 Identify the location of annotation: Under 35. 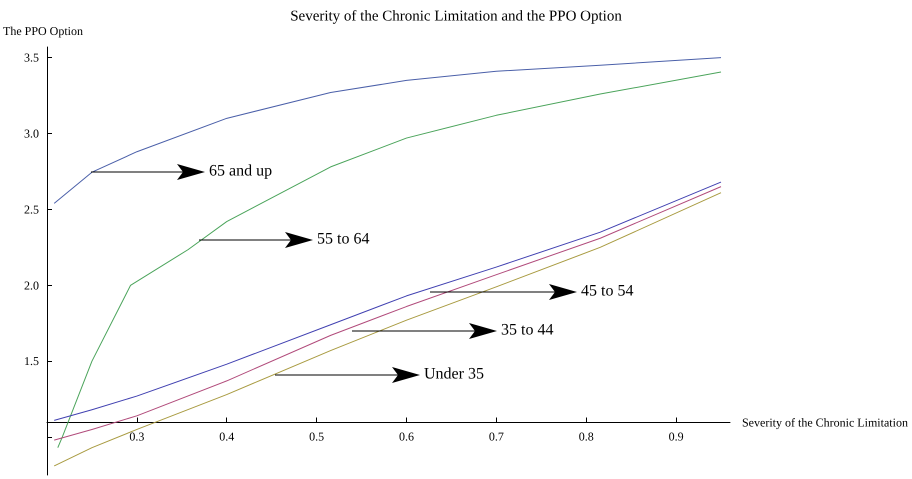
(454, 374).